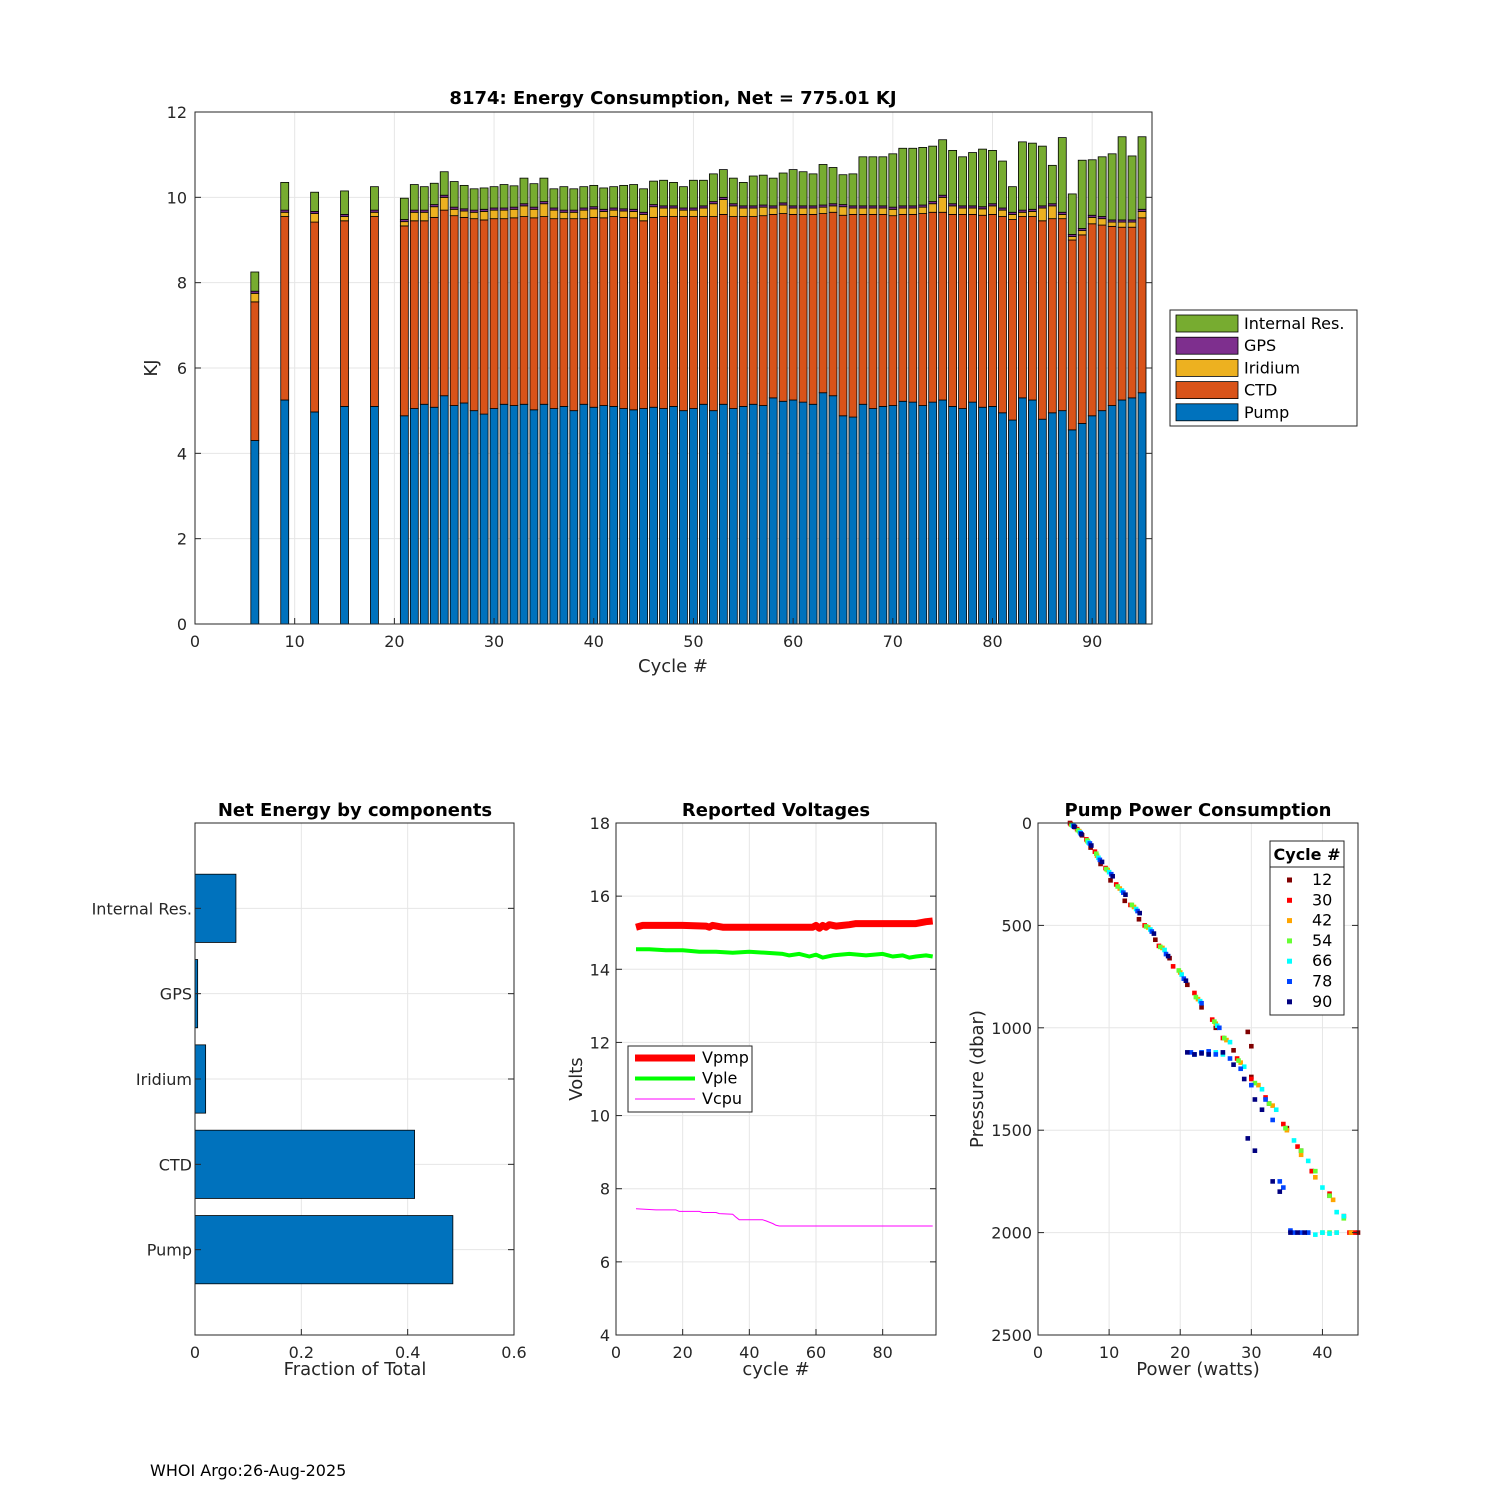 The height and width of the screenshot is (1500, 1500). Describe the element at coordinates (182, 368) in the screenshot. I see `energy-y-tick: 6` at that location.